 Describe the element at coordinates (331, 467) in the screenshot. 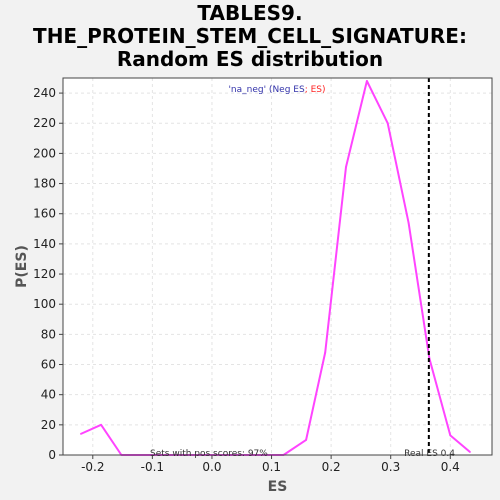

I see `x-tick-label: 0.2` at that location.